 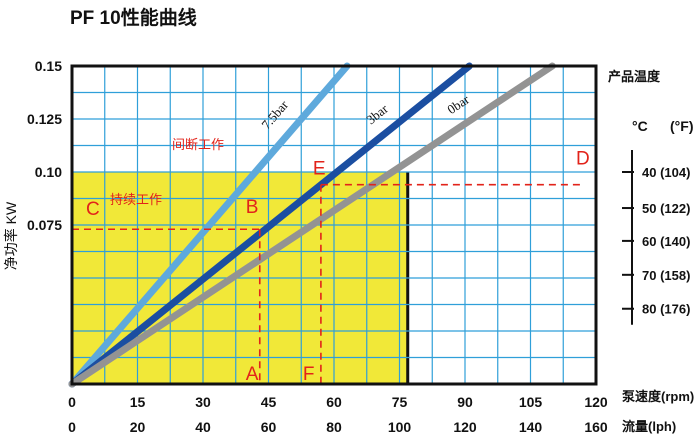 What do you see at coordinates (203, 427) in the screenshot?
I see `x-tick-label-lph: 40` at bounding box center [203, 427].